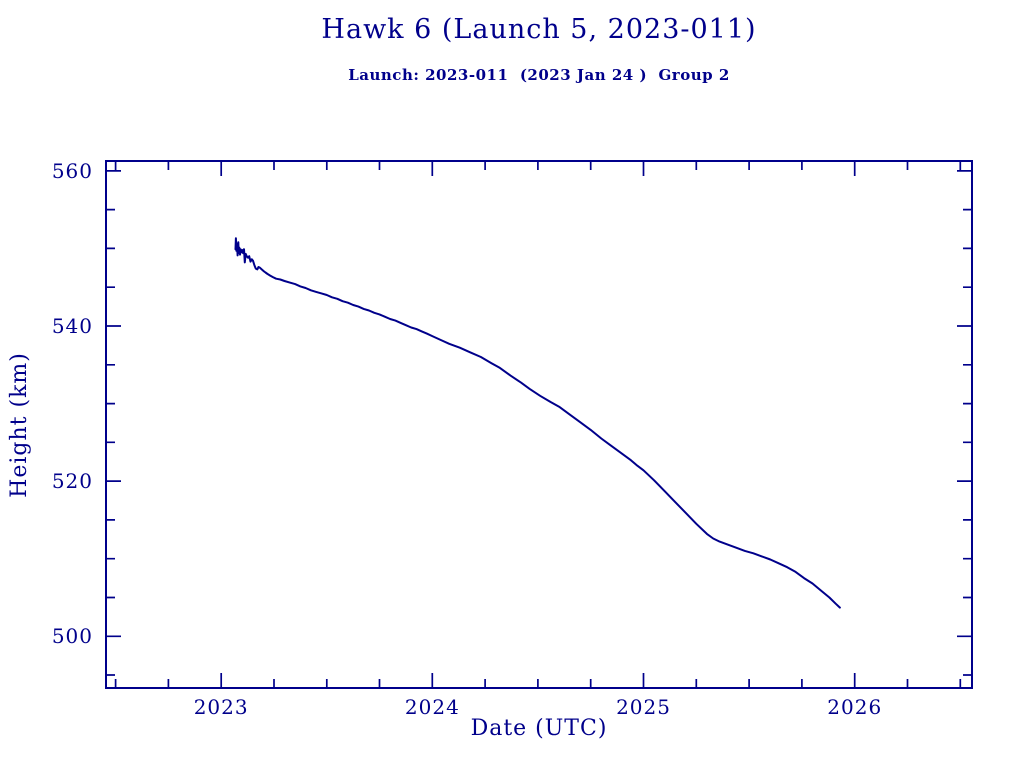 The width and height of the screenshot is (1024, 768). I want to click on y-tick-label: 560, so click(72, 170).